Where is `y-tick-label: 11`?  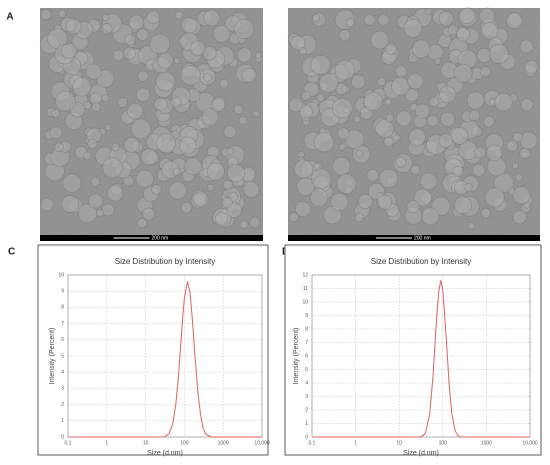
y-tick-label: 11 is located at coordinates (305, 289).